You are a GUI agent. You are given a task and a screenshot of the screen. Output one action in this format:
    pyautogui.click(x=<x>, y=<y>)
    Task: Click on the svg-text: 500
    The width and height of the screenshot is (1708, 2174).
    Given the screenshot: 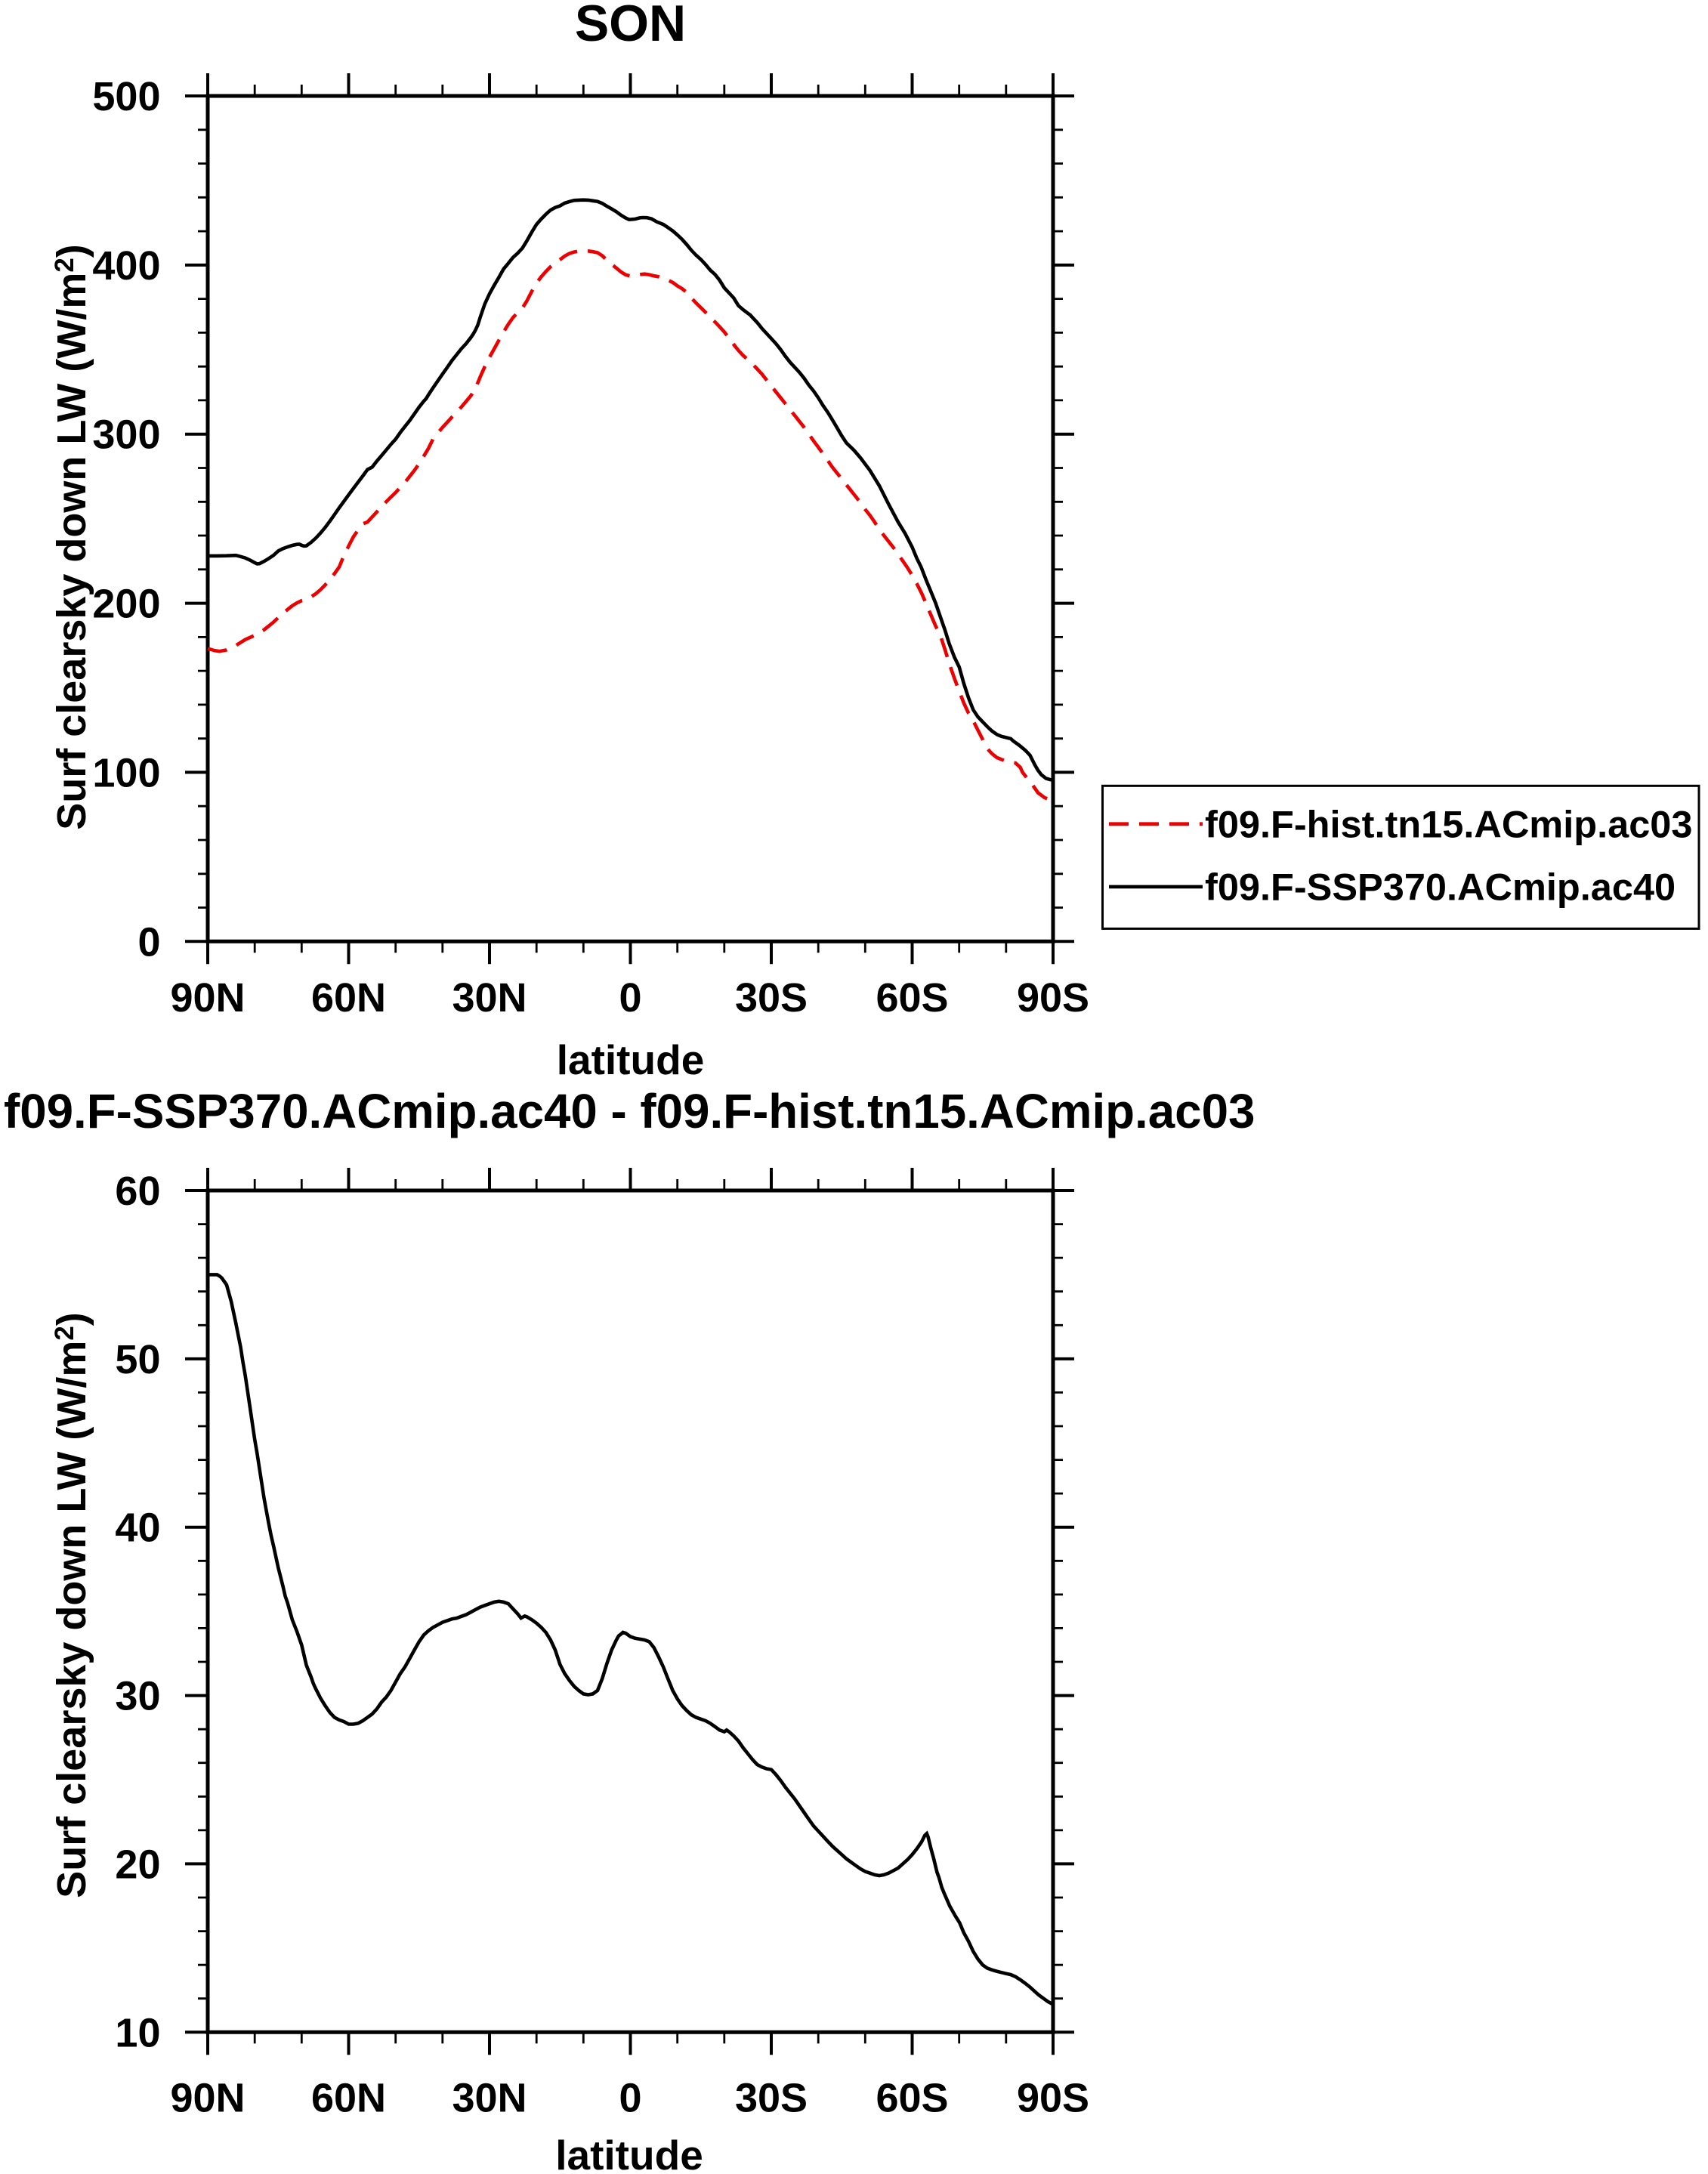 What is the action you would take?
    pyautogui.click(x=126, y=96)
    